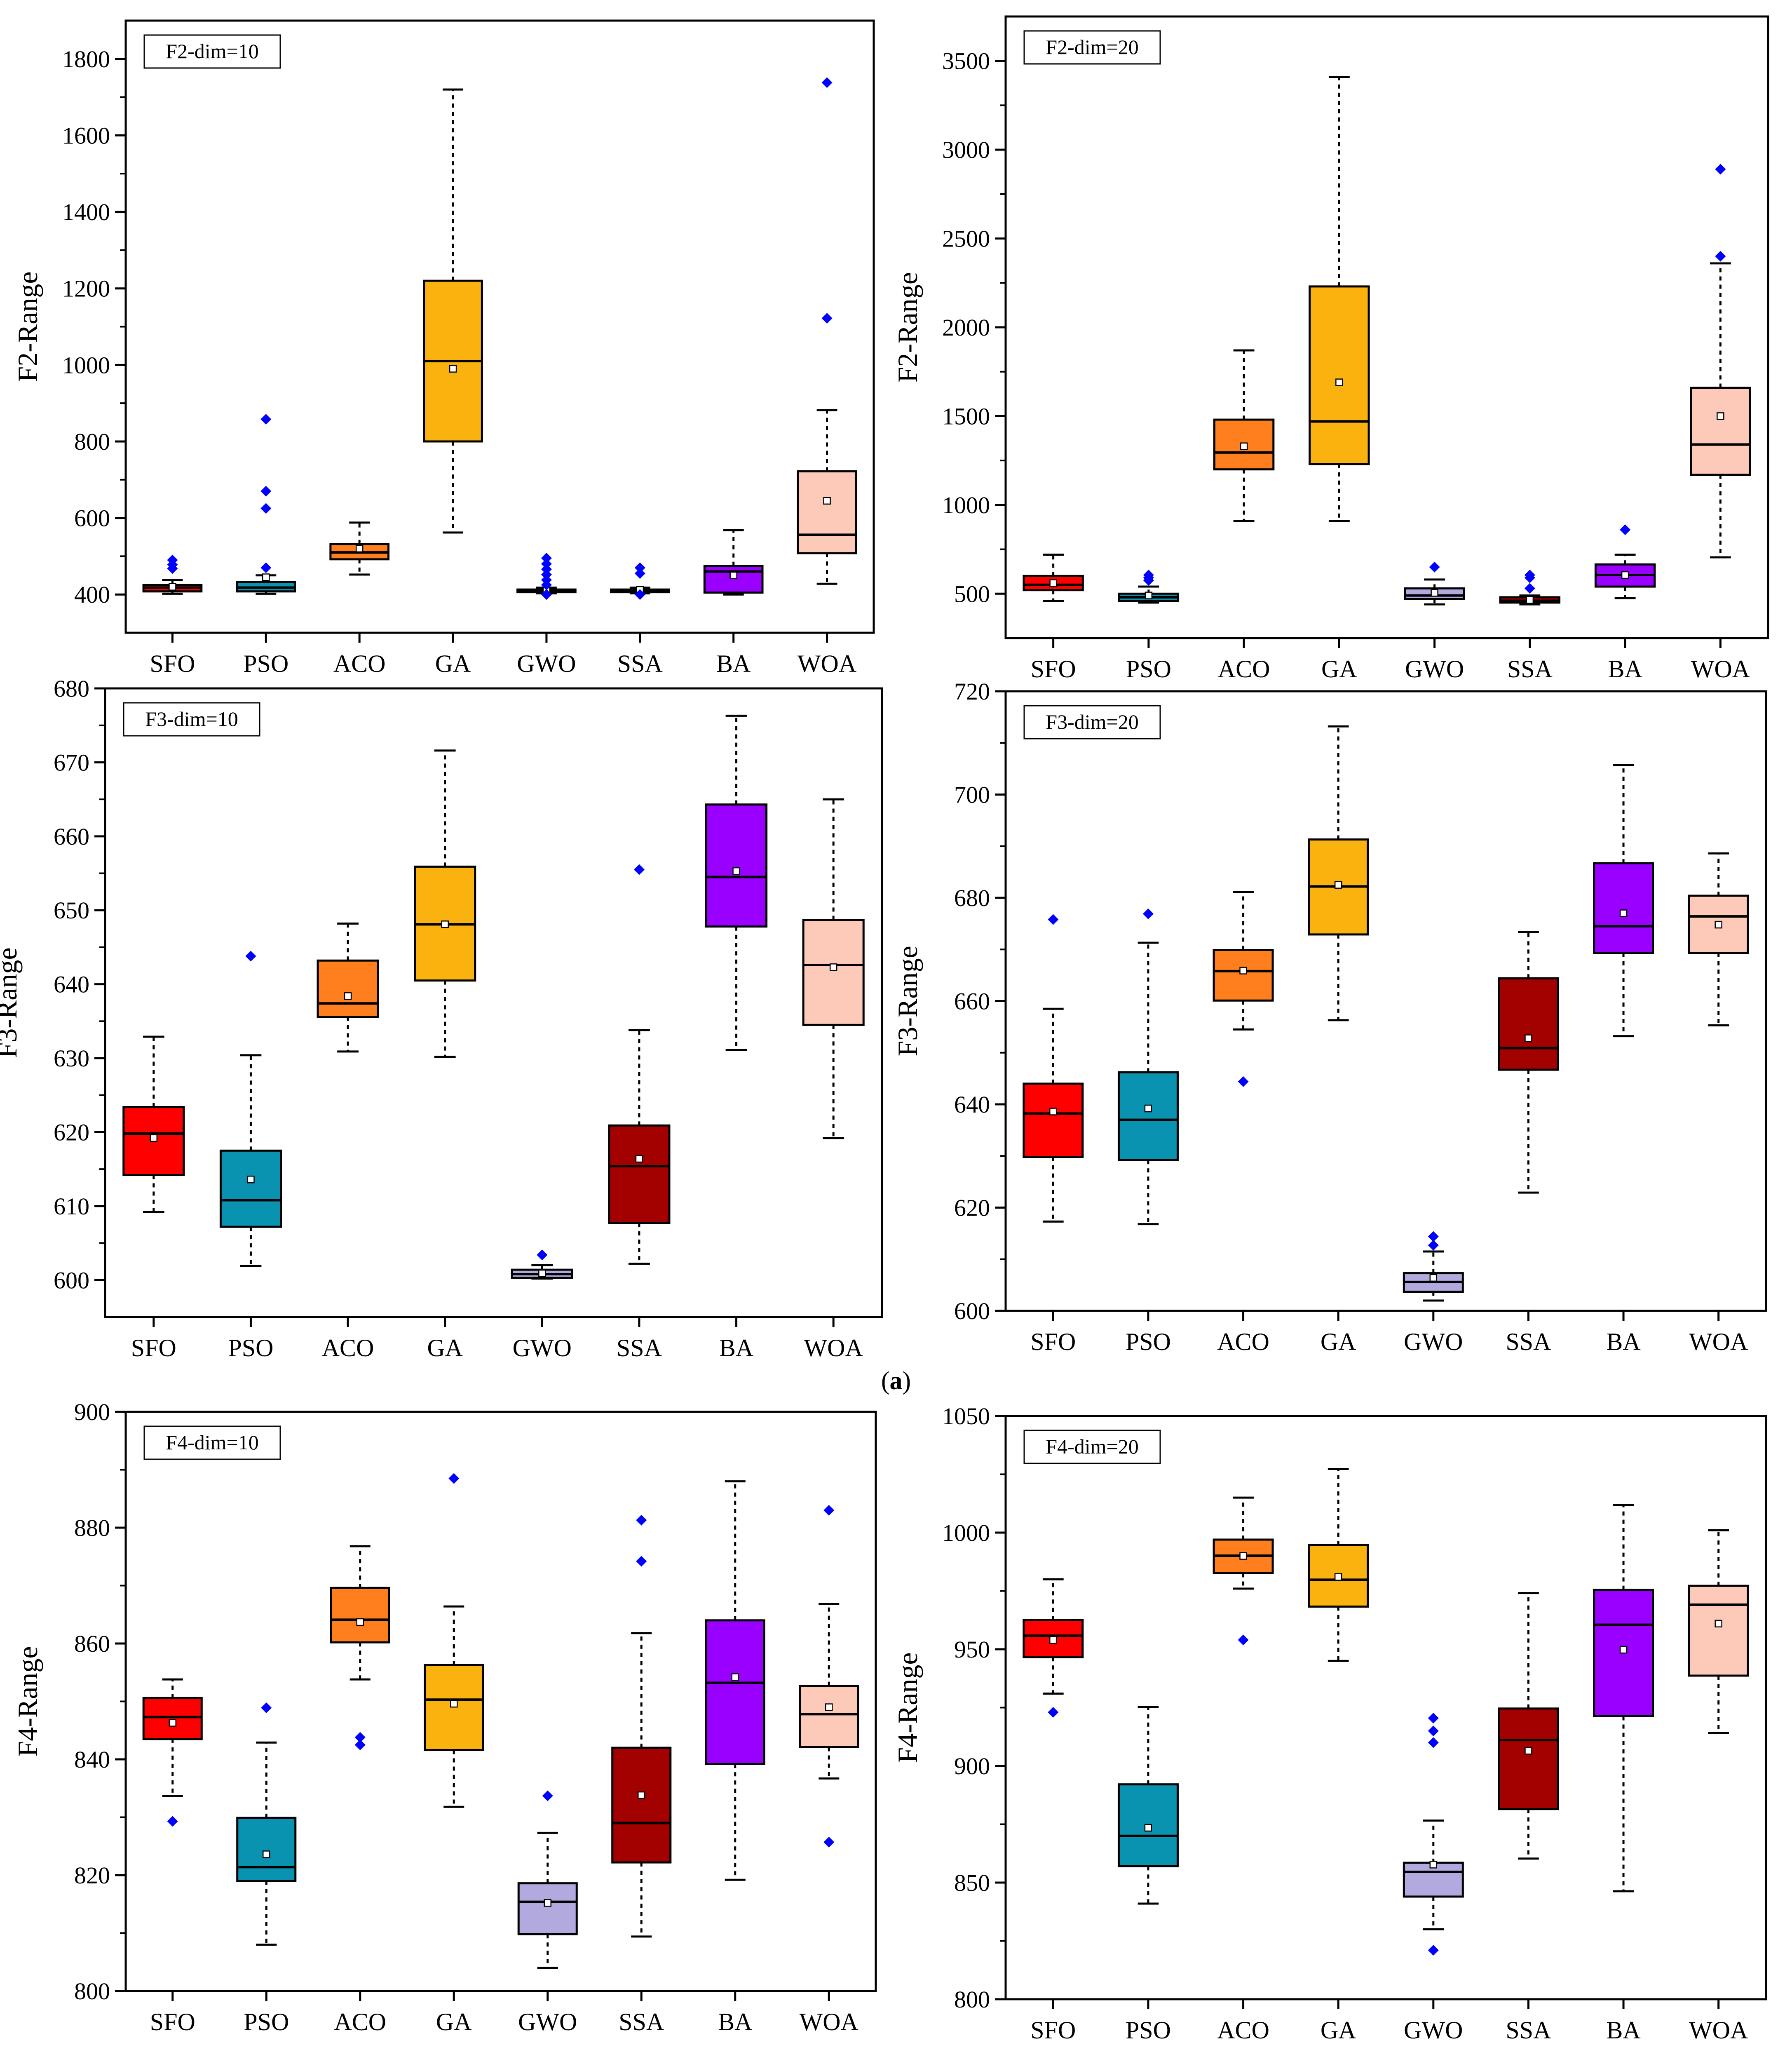  What do you see at coordinates (1338, 2031) in the screenshot?
I see `x-category-label: GA` at bounding box center [1338, 2031].